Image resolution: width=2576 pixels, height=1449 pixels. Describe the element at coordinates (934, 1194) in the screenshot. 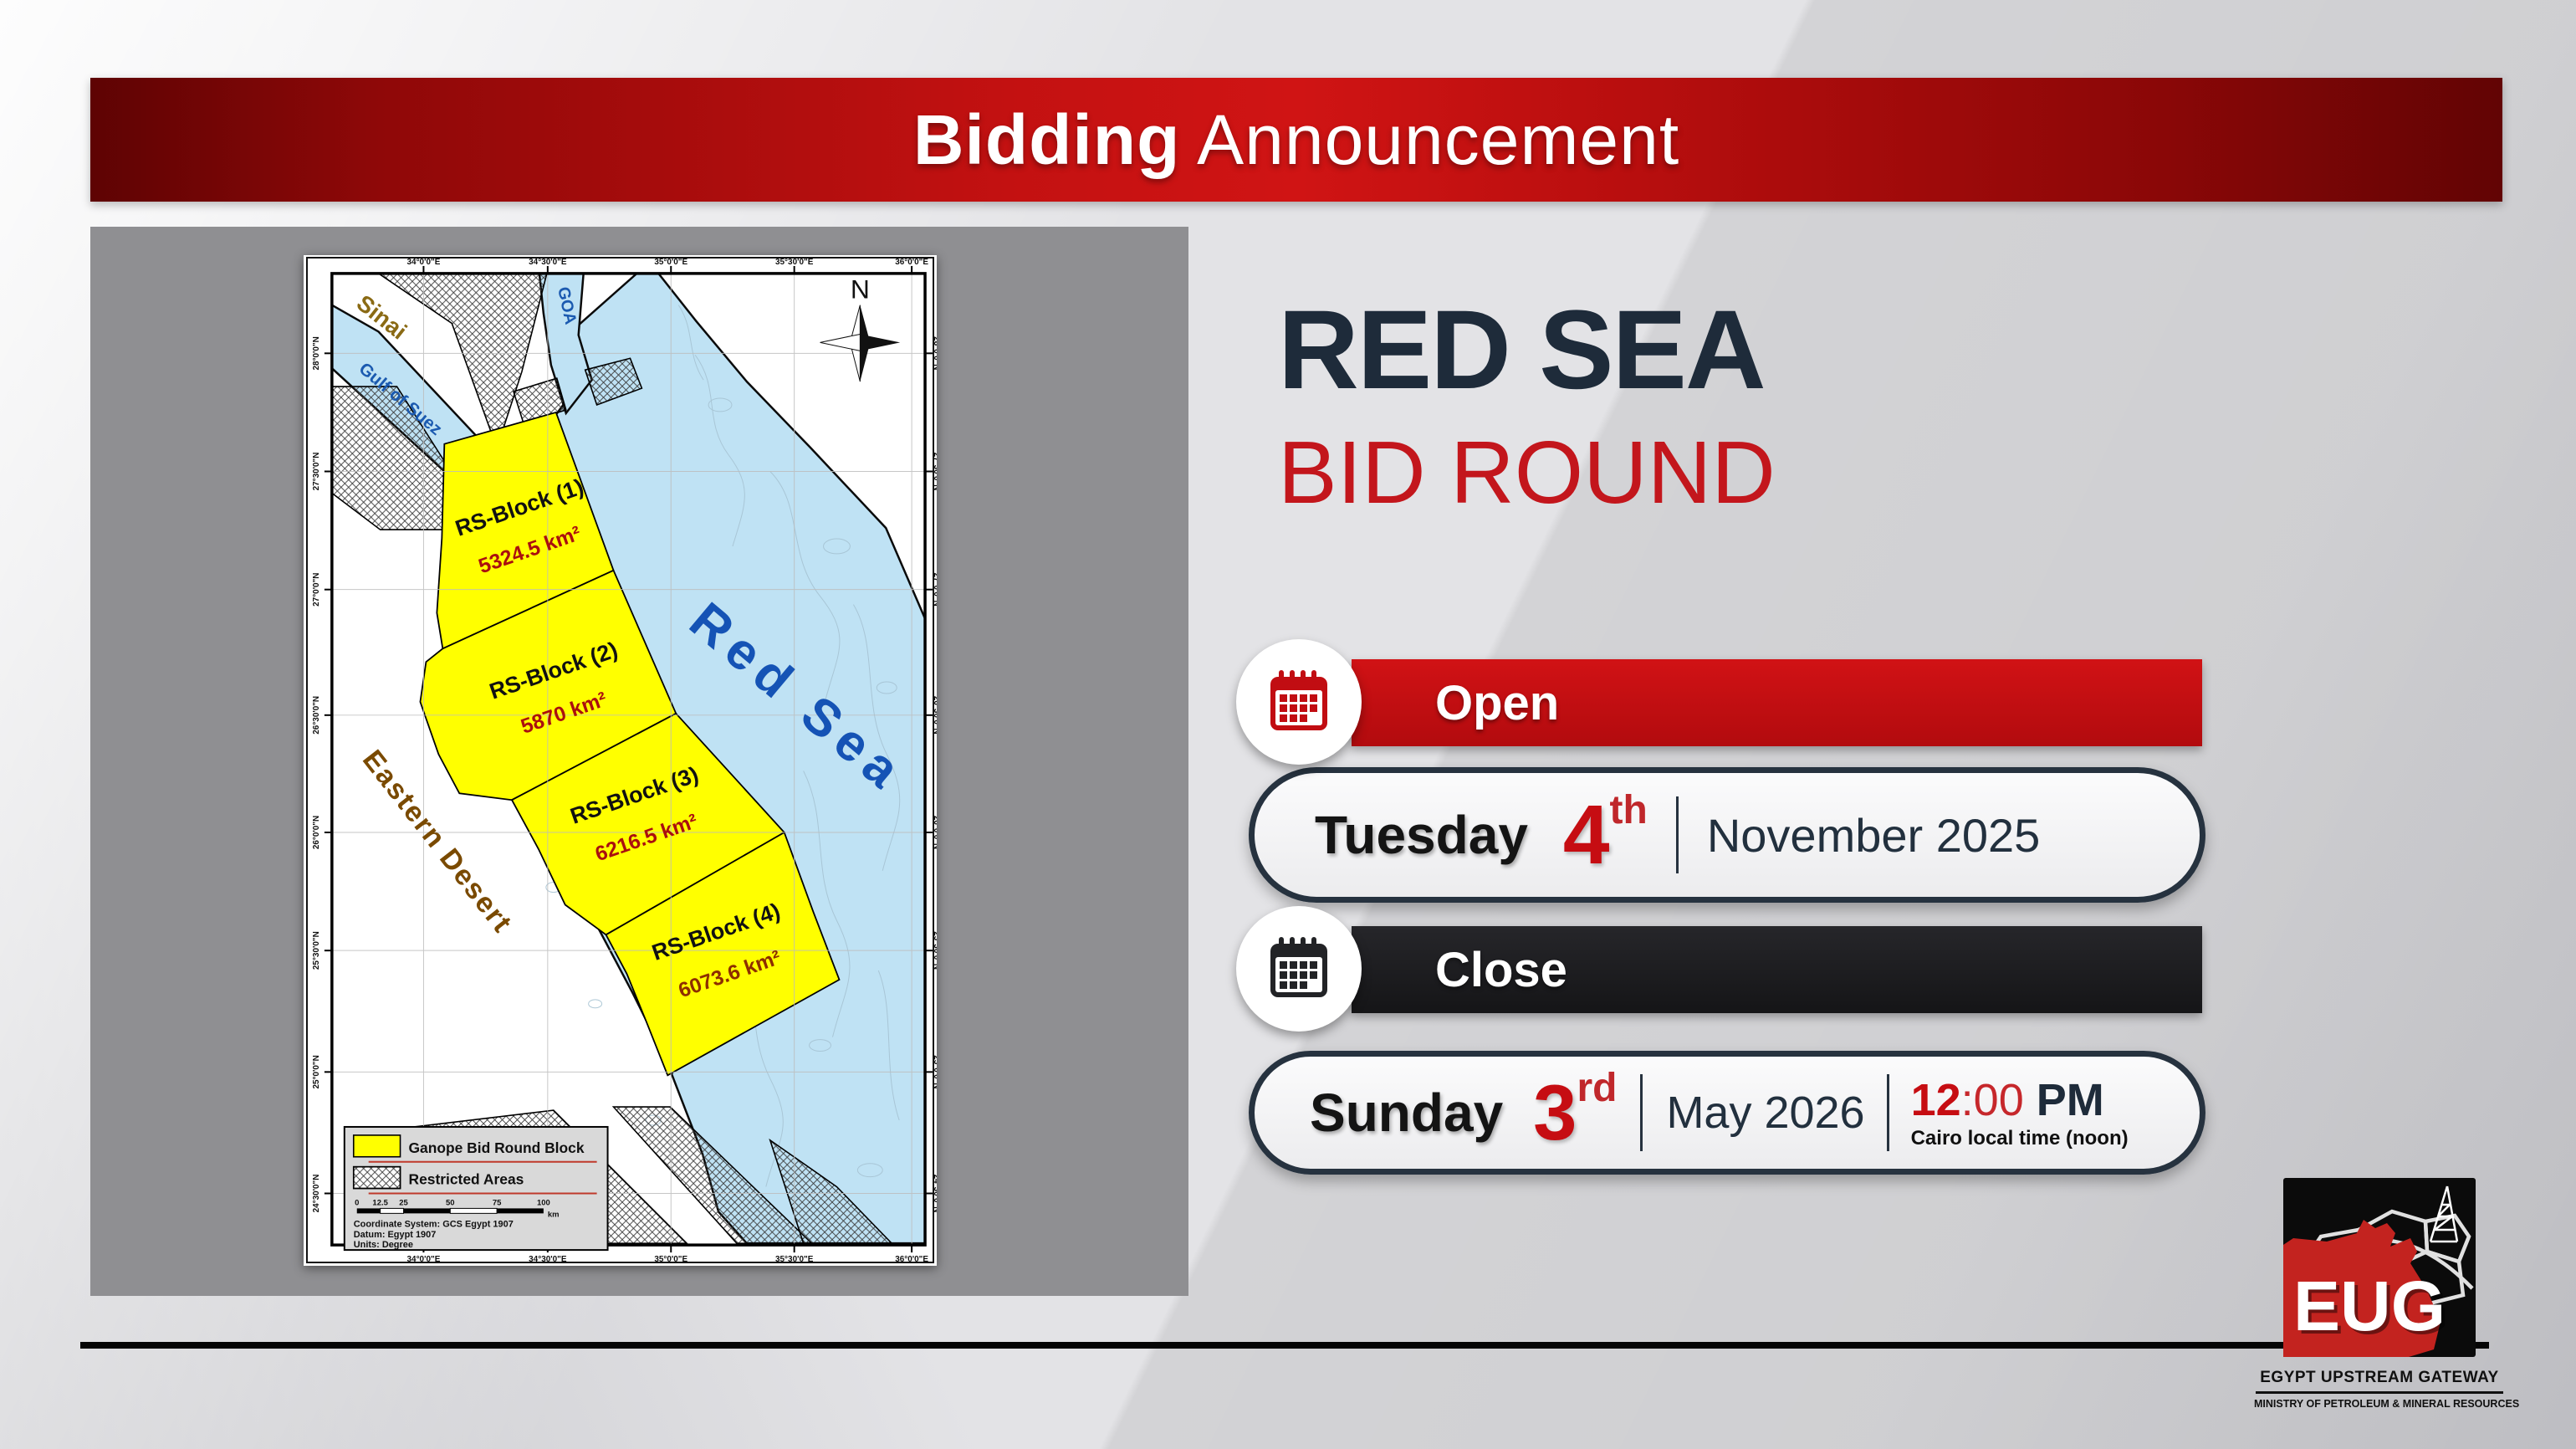

I see `lat-tick-right: 24°30'0"N` at that location.